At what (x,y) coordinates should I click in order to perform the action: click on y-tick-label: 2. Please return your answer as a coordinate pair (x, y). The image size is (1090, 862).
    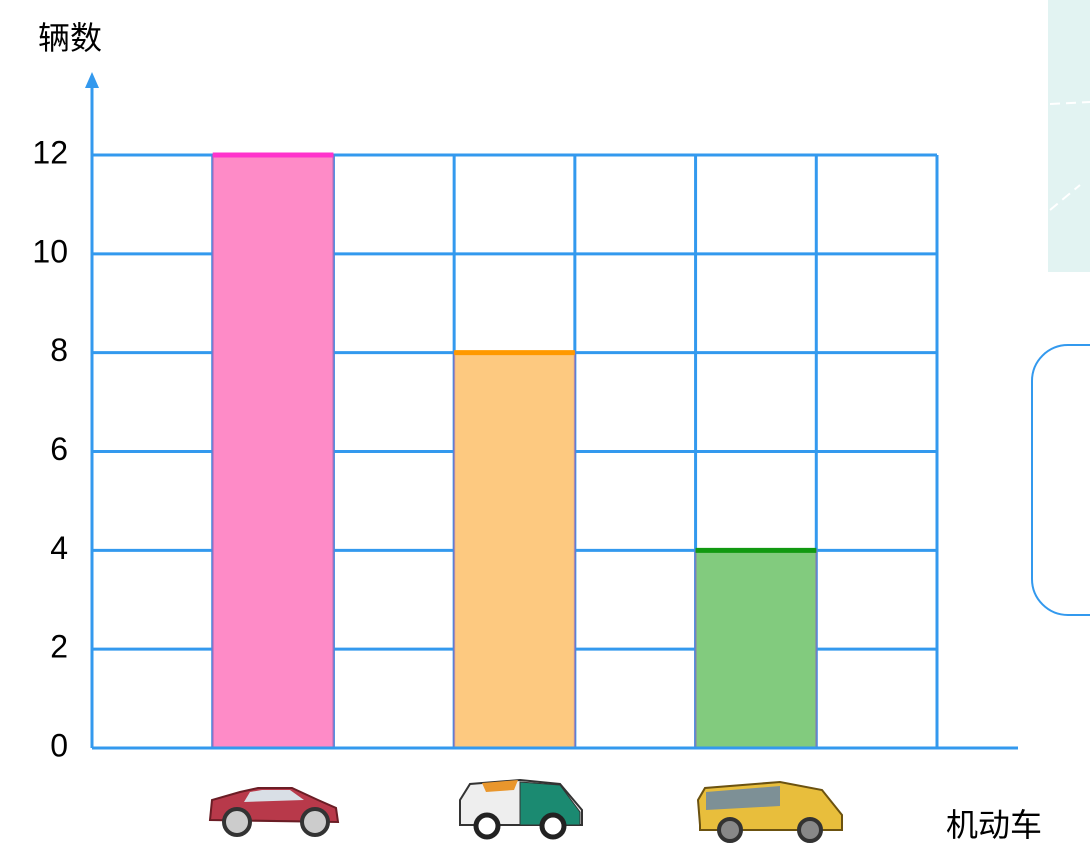
    Looking at the image, I should click on (59, 647).